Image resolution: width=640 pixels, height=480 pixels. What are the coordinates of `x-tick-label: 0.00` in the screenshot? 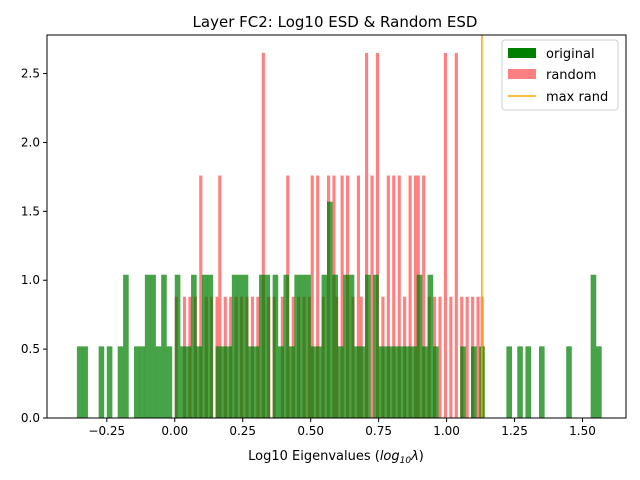 It's located at (174, 431).